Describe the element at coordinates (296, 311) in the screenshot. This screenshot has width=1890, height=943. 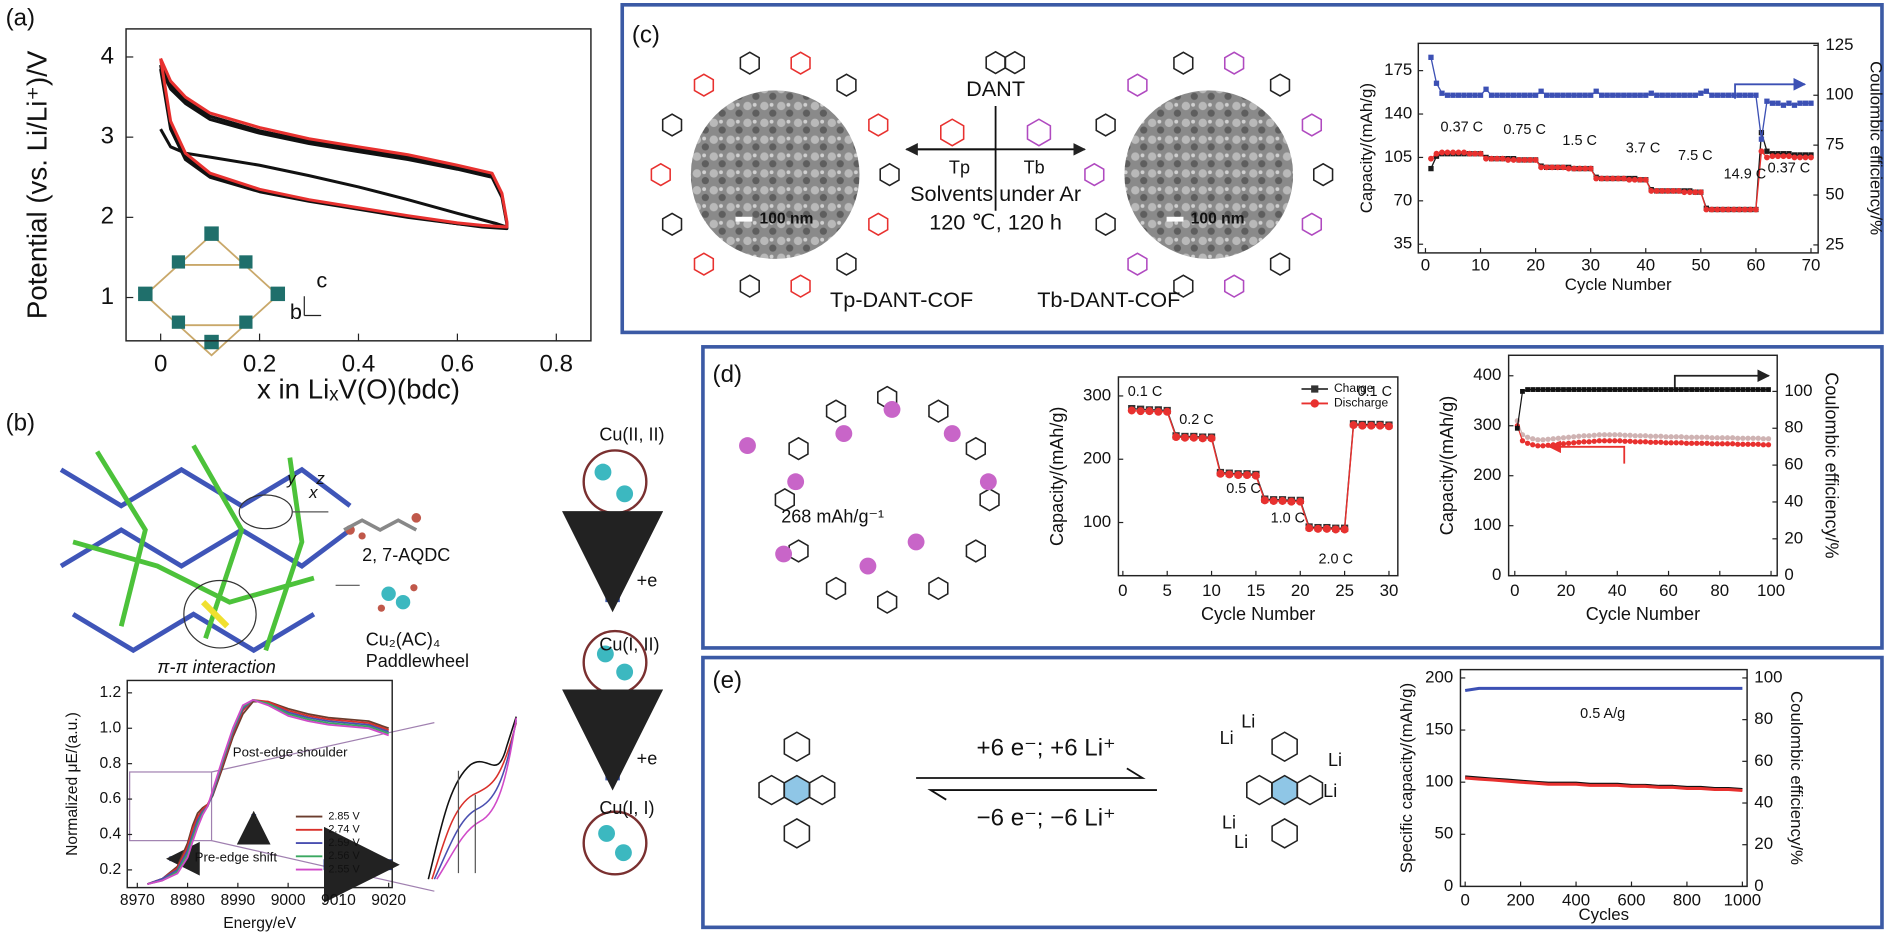
I see `inset-axis-label: b` at that location.